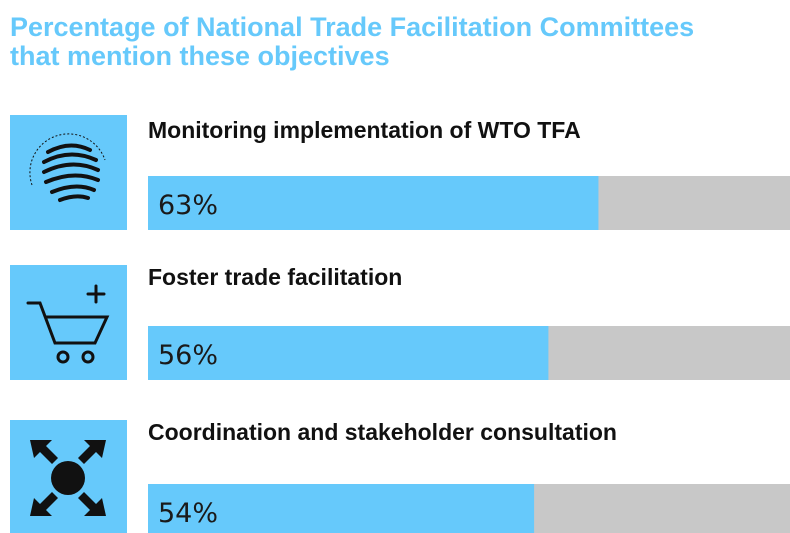 The image size is (790, 533). I want to click on icon-coordination, so click(68, 476).